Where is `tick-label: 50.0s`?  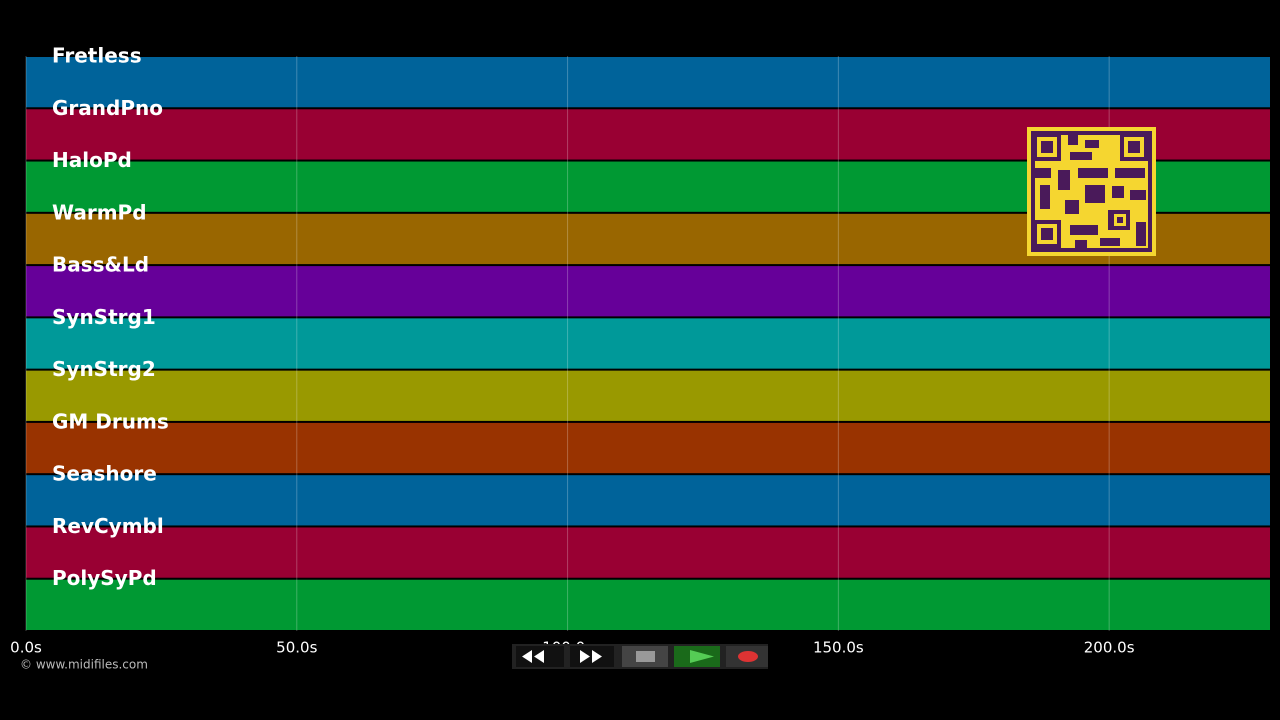 tick-label: 50.0s is located at coordinates (296, 648).